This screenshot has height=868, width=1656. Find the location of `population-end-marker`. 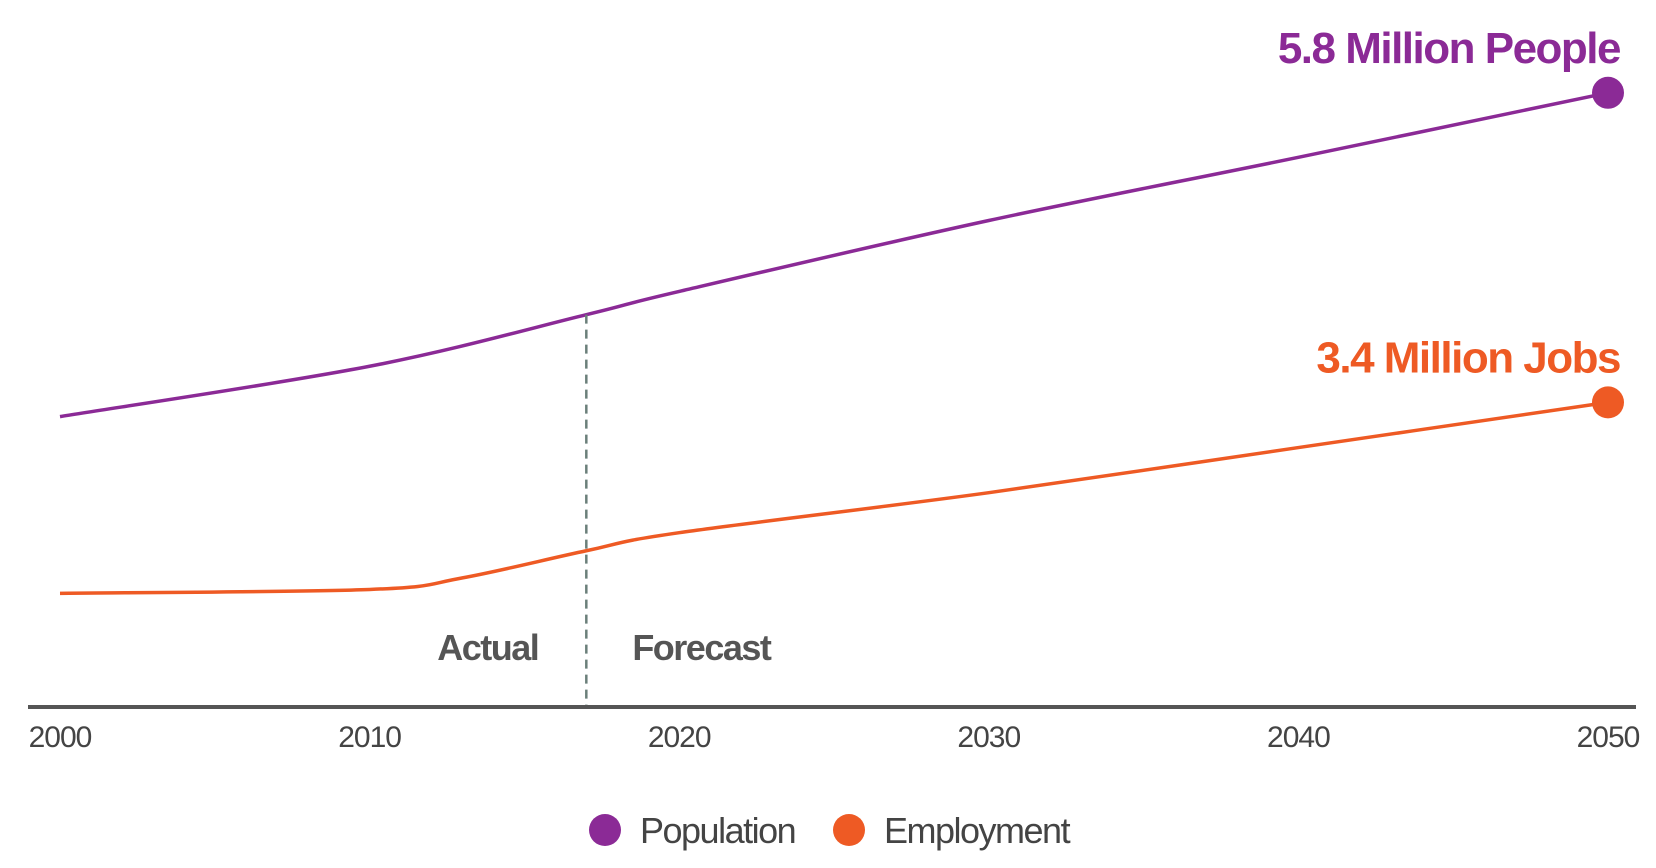

population-end-marker is located at coordinates (1608, 92).